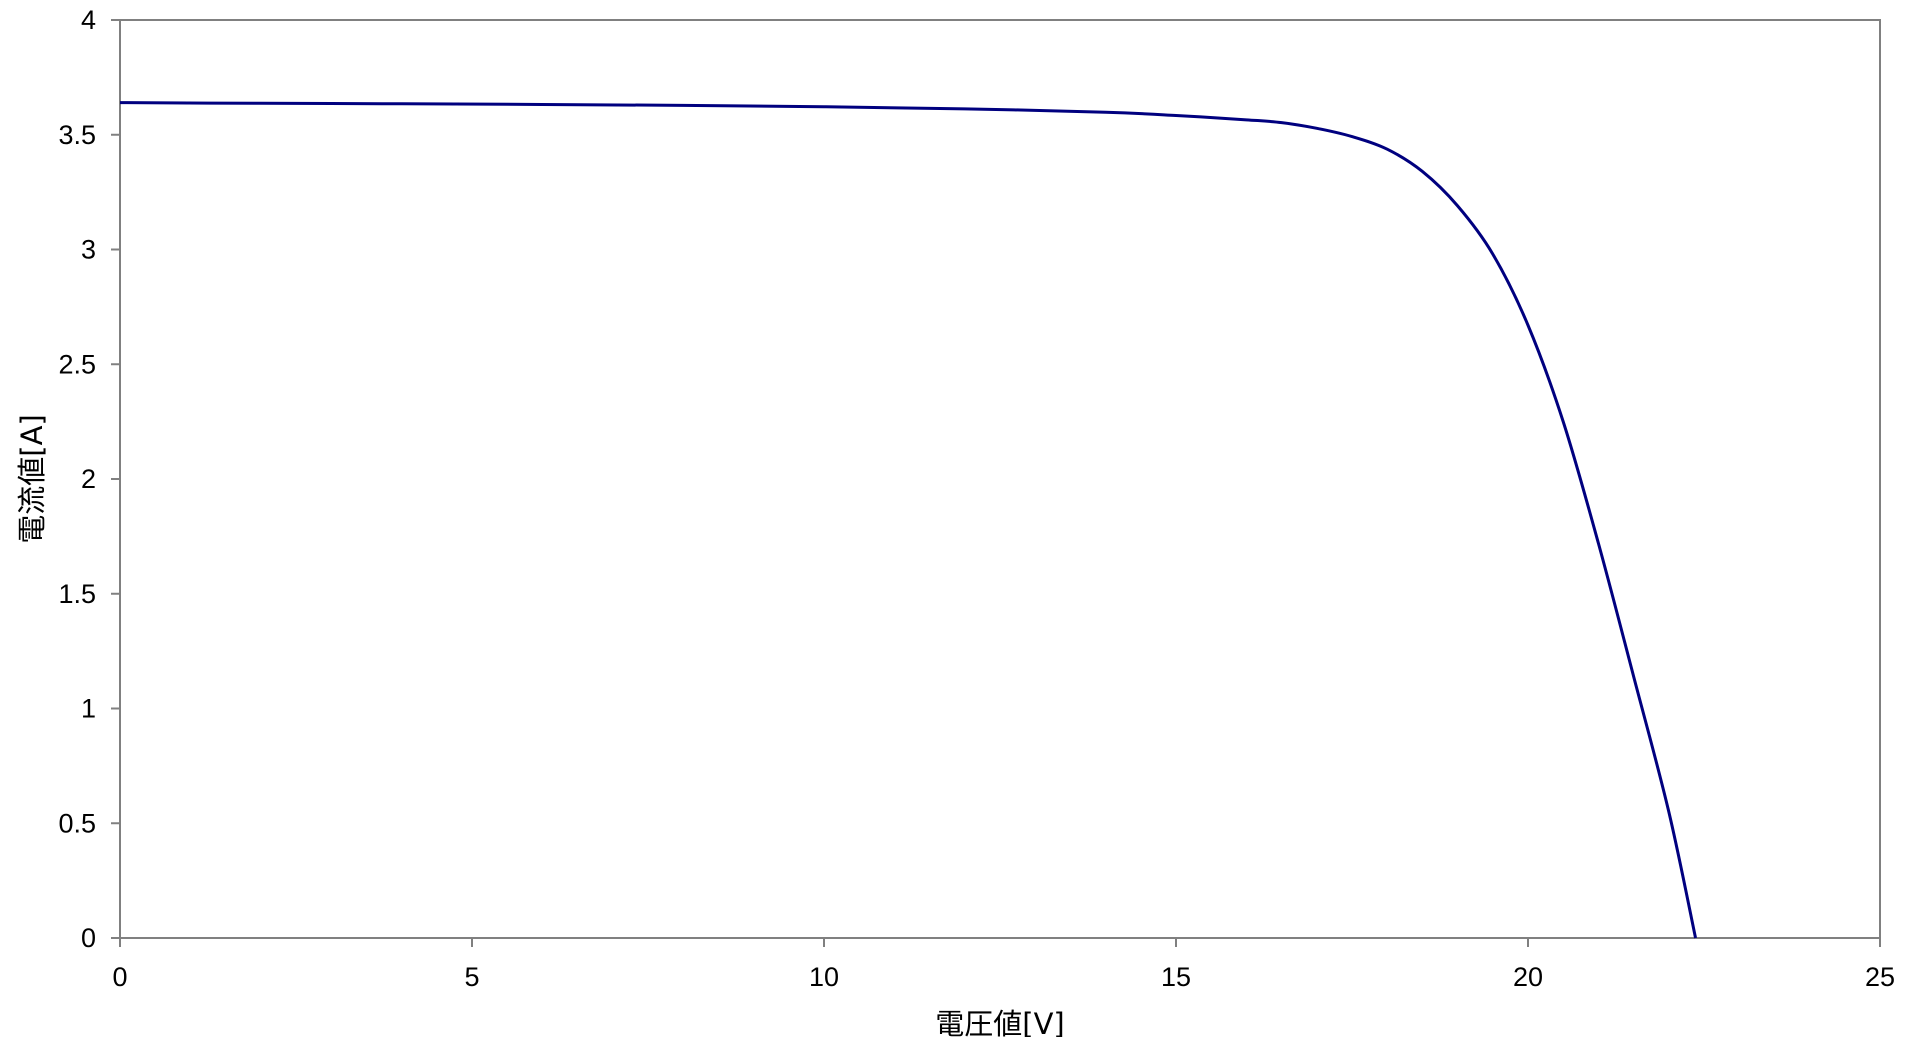  I want to click on x-tick-label: 15, so click(1176, 977).